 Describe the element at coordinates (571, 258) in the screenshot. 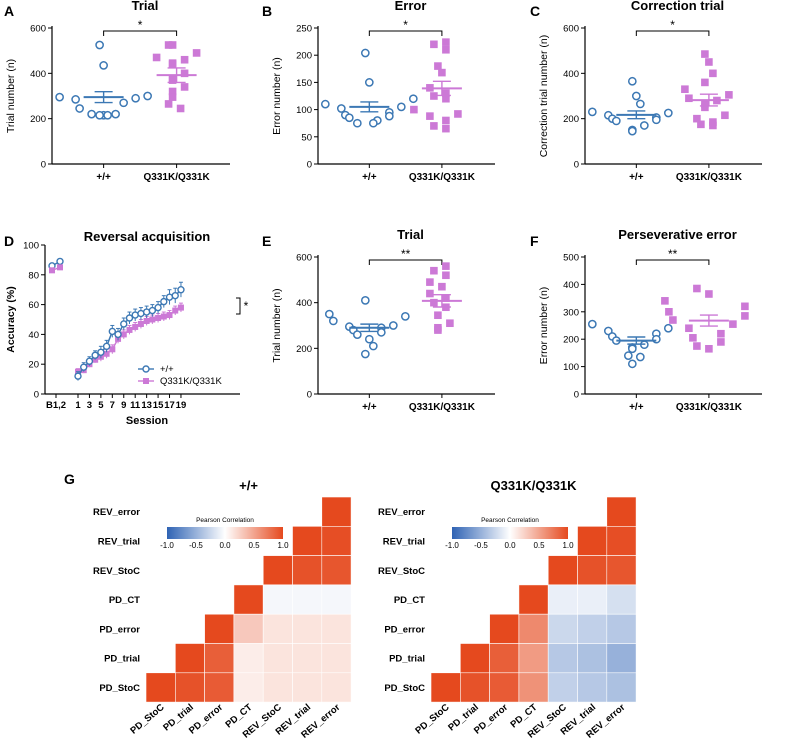

I see `y-tick-label: 500` at that location.